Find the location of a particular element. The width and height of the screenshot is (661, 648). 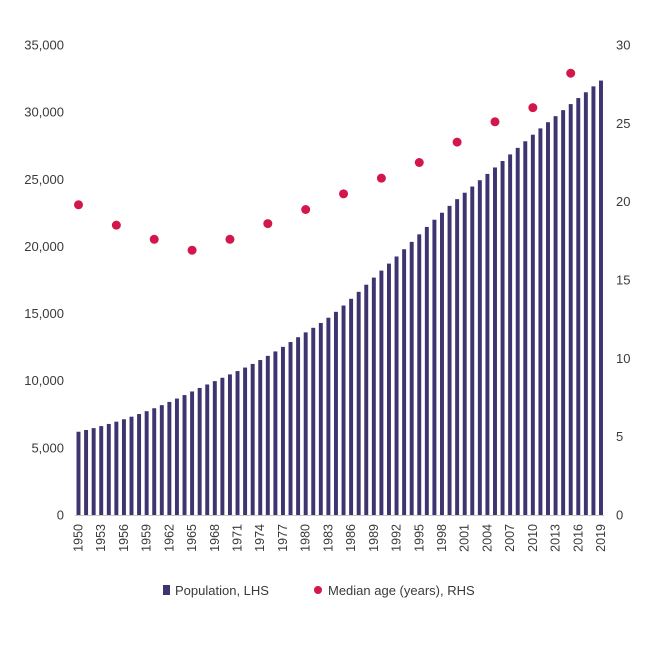

bar-1987 is located at coordinates (358, 403).